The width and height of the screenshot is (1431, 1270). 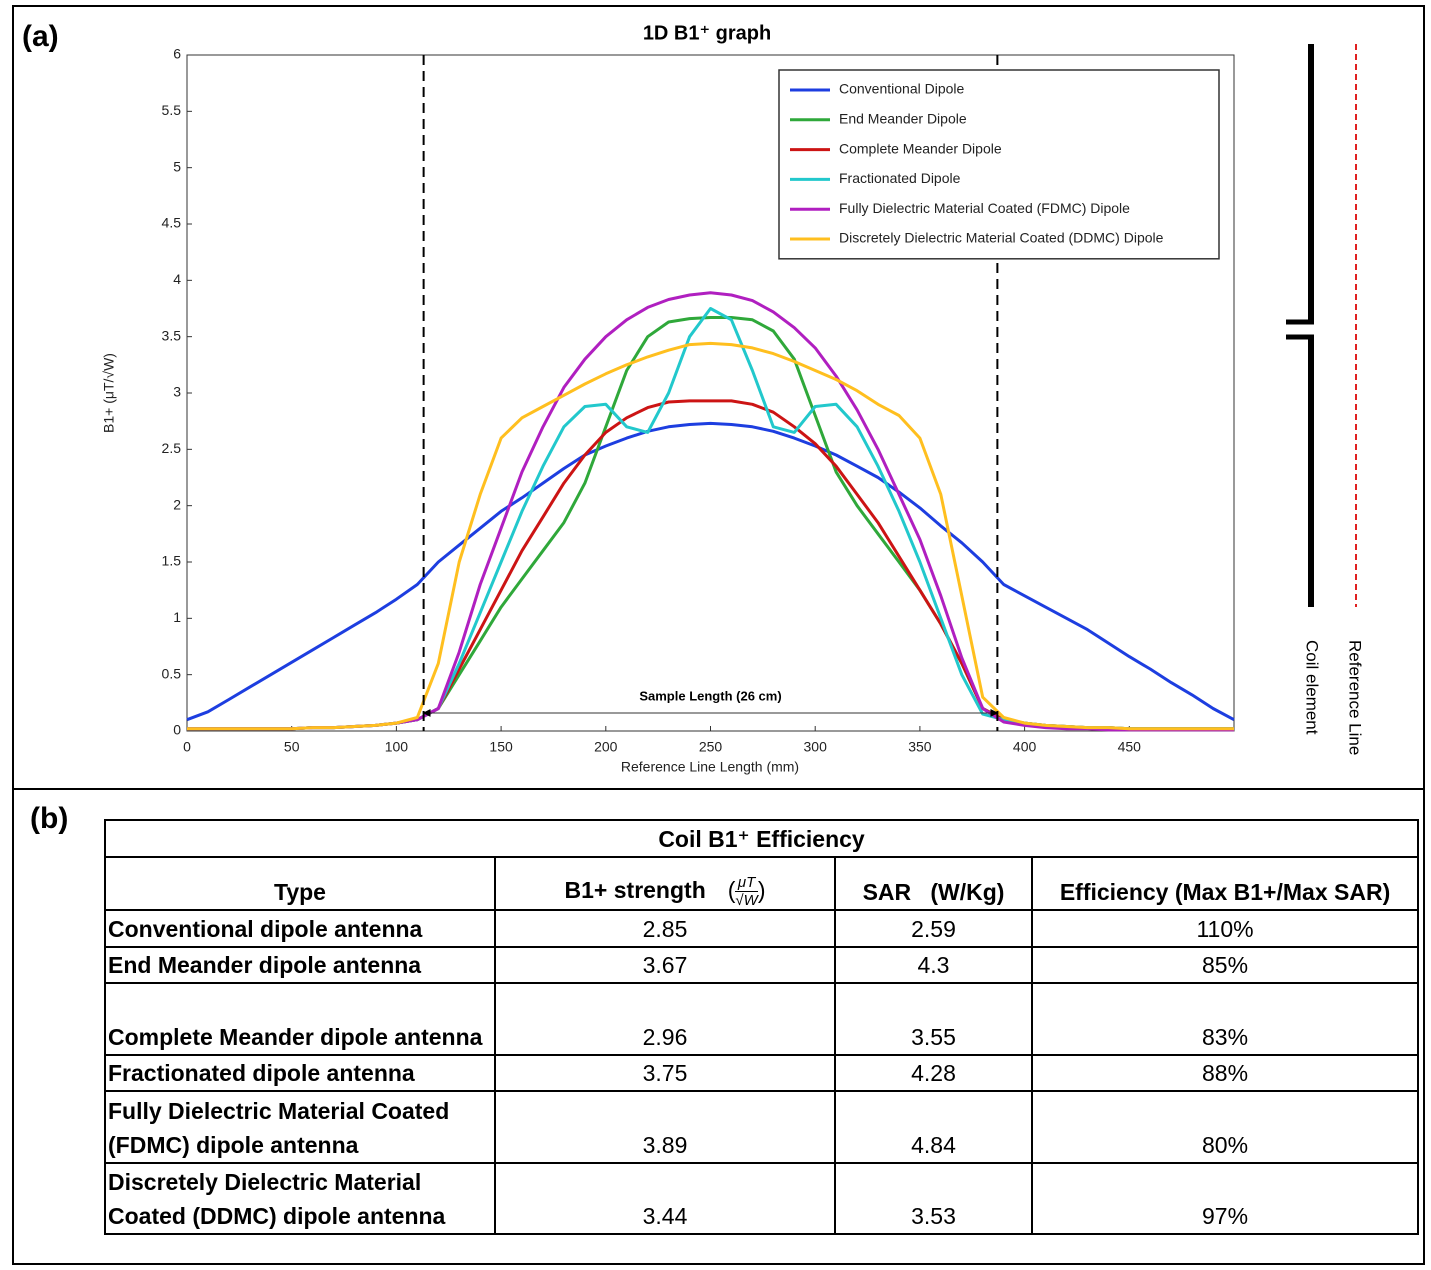 I want to click on x-tick-label: 200, so click(x=606, y=747).